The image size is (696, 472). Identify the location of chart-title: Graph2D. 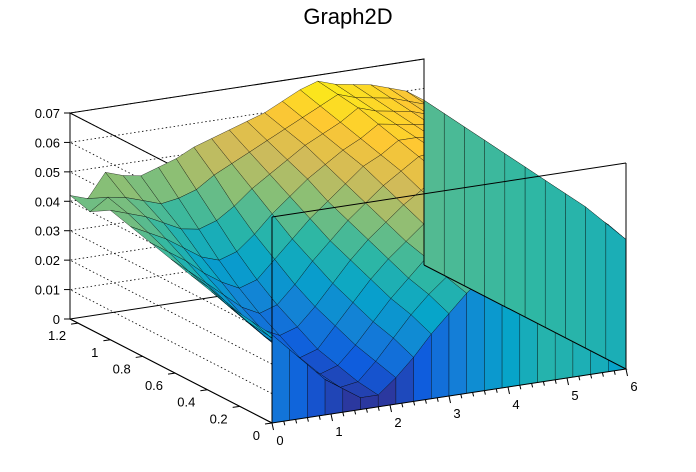
(347, 16).